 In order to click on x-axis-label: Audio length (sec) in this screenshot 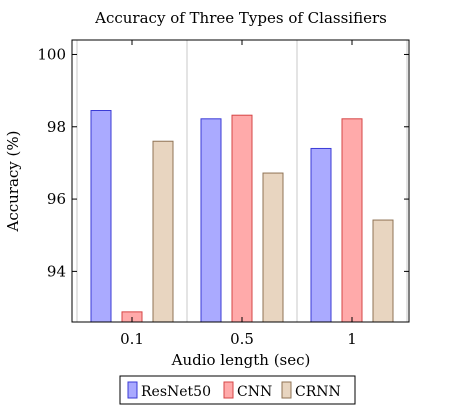, I will do `click(241, 360)`.